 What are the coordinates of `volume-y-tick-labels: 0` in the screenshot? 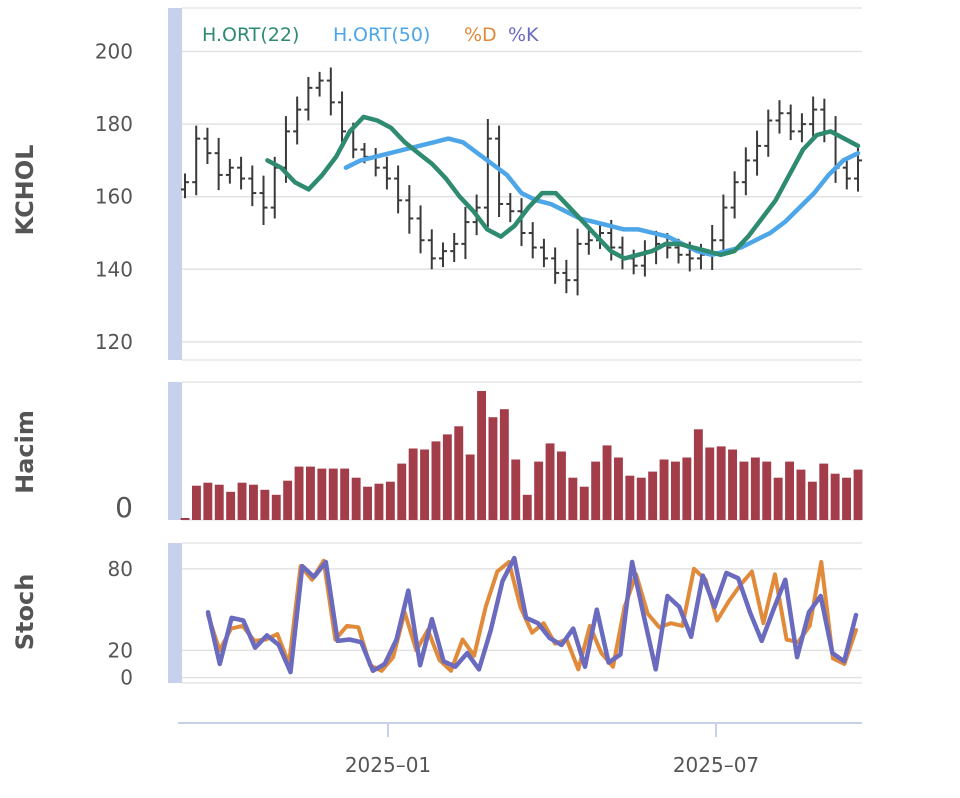 It's located at (124, 507).